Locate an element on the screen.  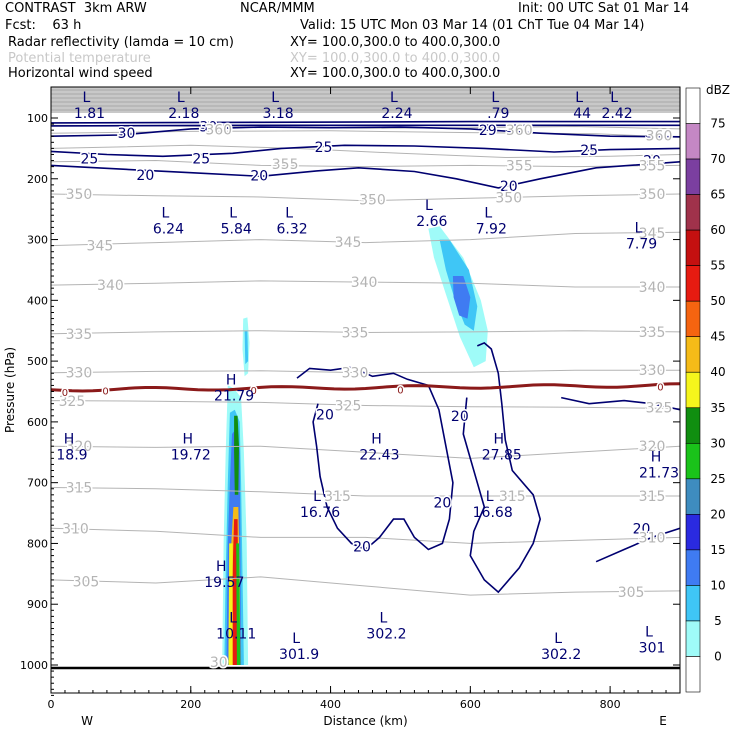
extremum-value: 16.68 is located at coordinates (493, 513).